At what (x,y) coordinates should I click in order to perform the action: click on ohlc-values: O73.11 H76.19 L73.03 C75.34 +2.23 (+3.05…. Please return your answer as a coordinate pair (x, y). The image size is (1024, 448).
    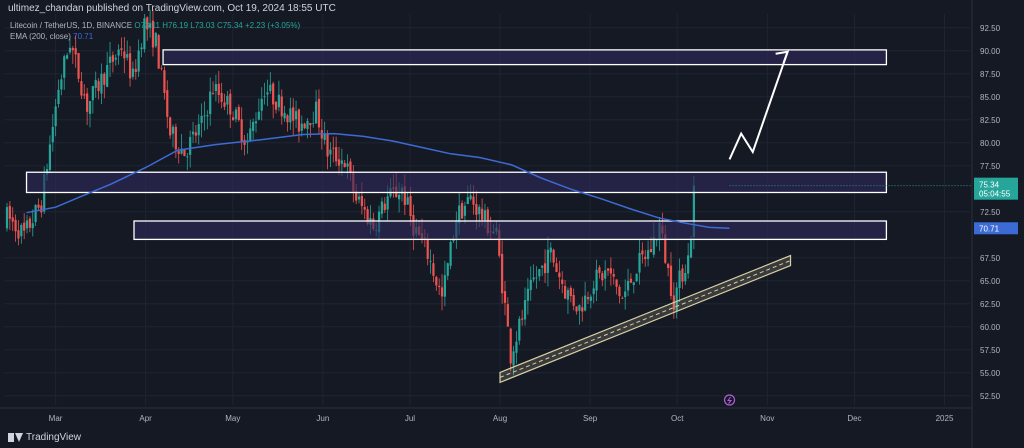
    Looking at the image, I should click on (217, 25).